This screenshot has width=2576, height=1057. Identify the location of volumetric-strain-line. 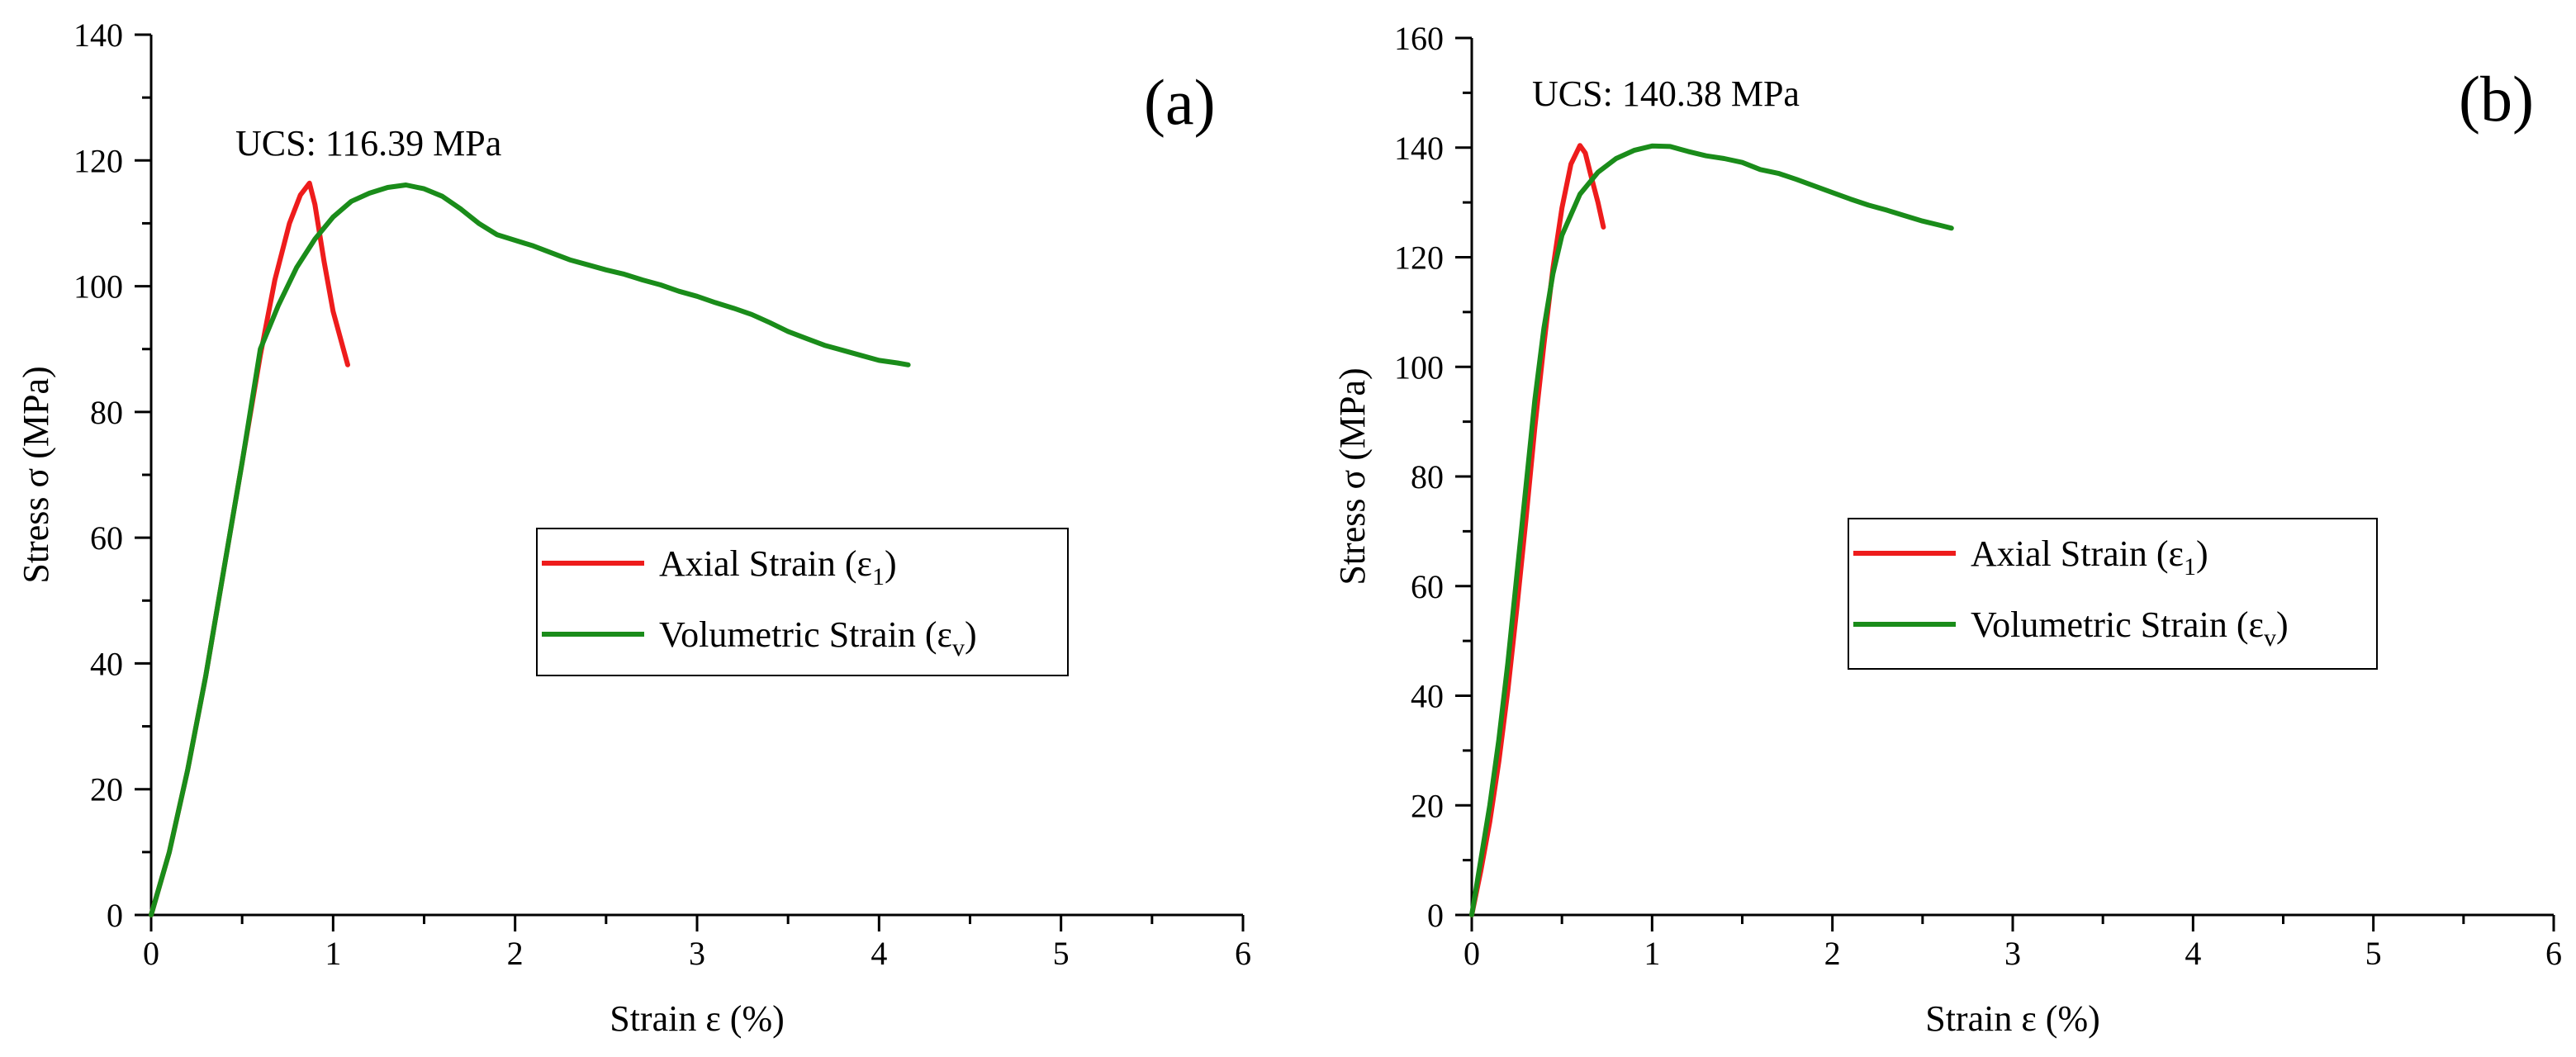
(1711, 530).